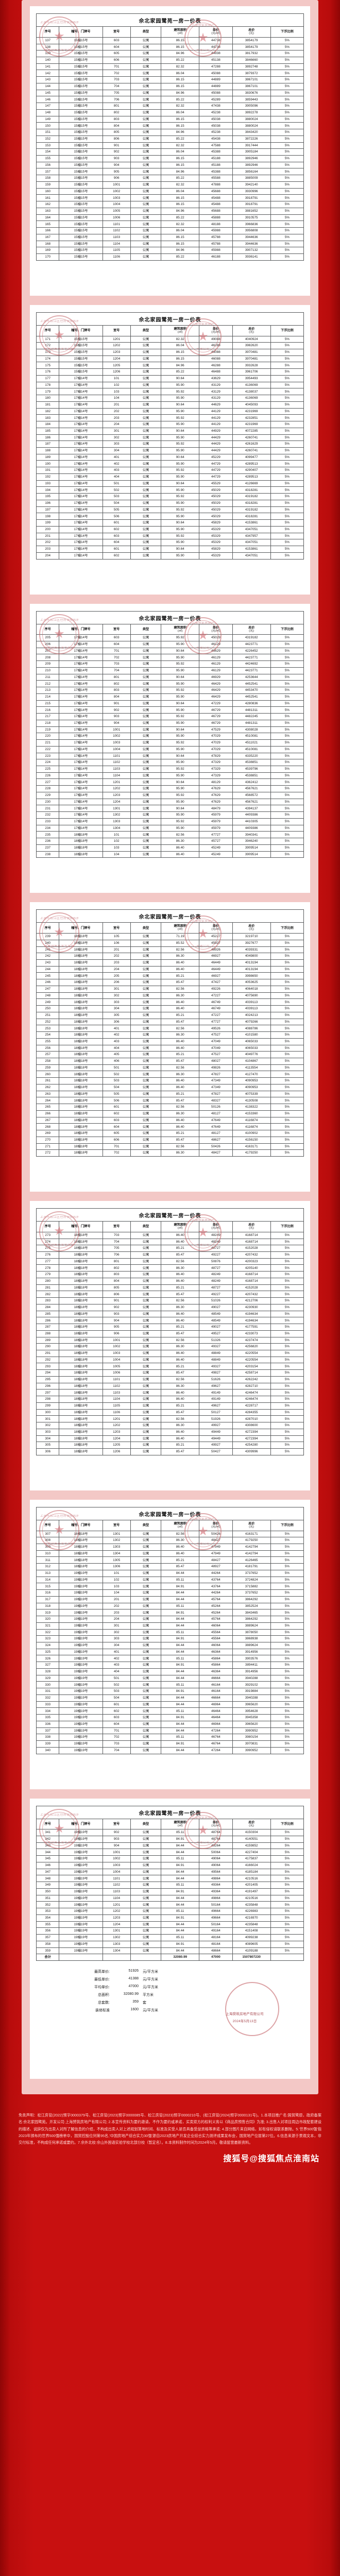  Describe the element at coordinates (180, 697) in the screenshot. I see `cell-area: 95.90` at that location.